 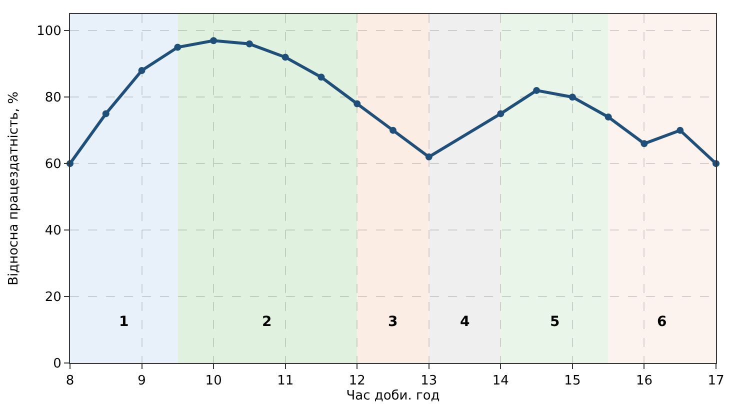 I want to click on x-tick-label: 16, so click(x=644, y=381).